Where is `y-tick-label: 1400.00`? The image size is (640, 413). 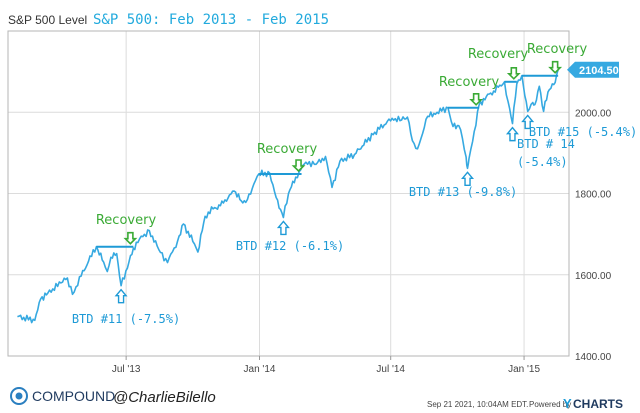 y-tick-label: 1400.00 is located at coordinates (593, 357).